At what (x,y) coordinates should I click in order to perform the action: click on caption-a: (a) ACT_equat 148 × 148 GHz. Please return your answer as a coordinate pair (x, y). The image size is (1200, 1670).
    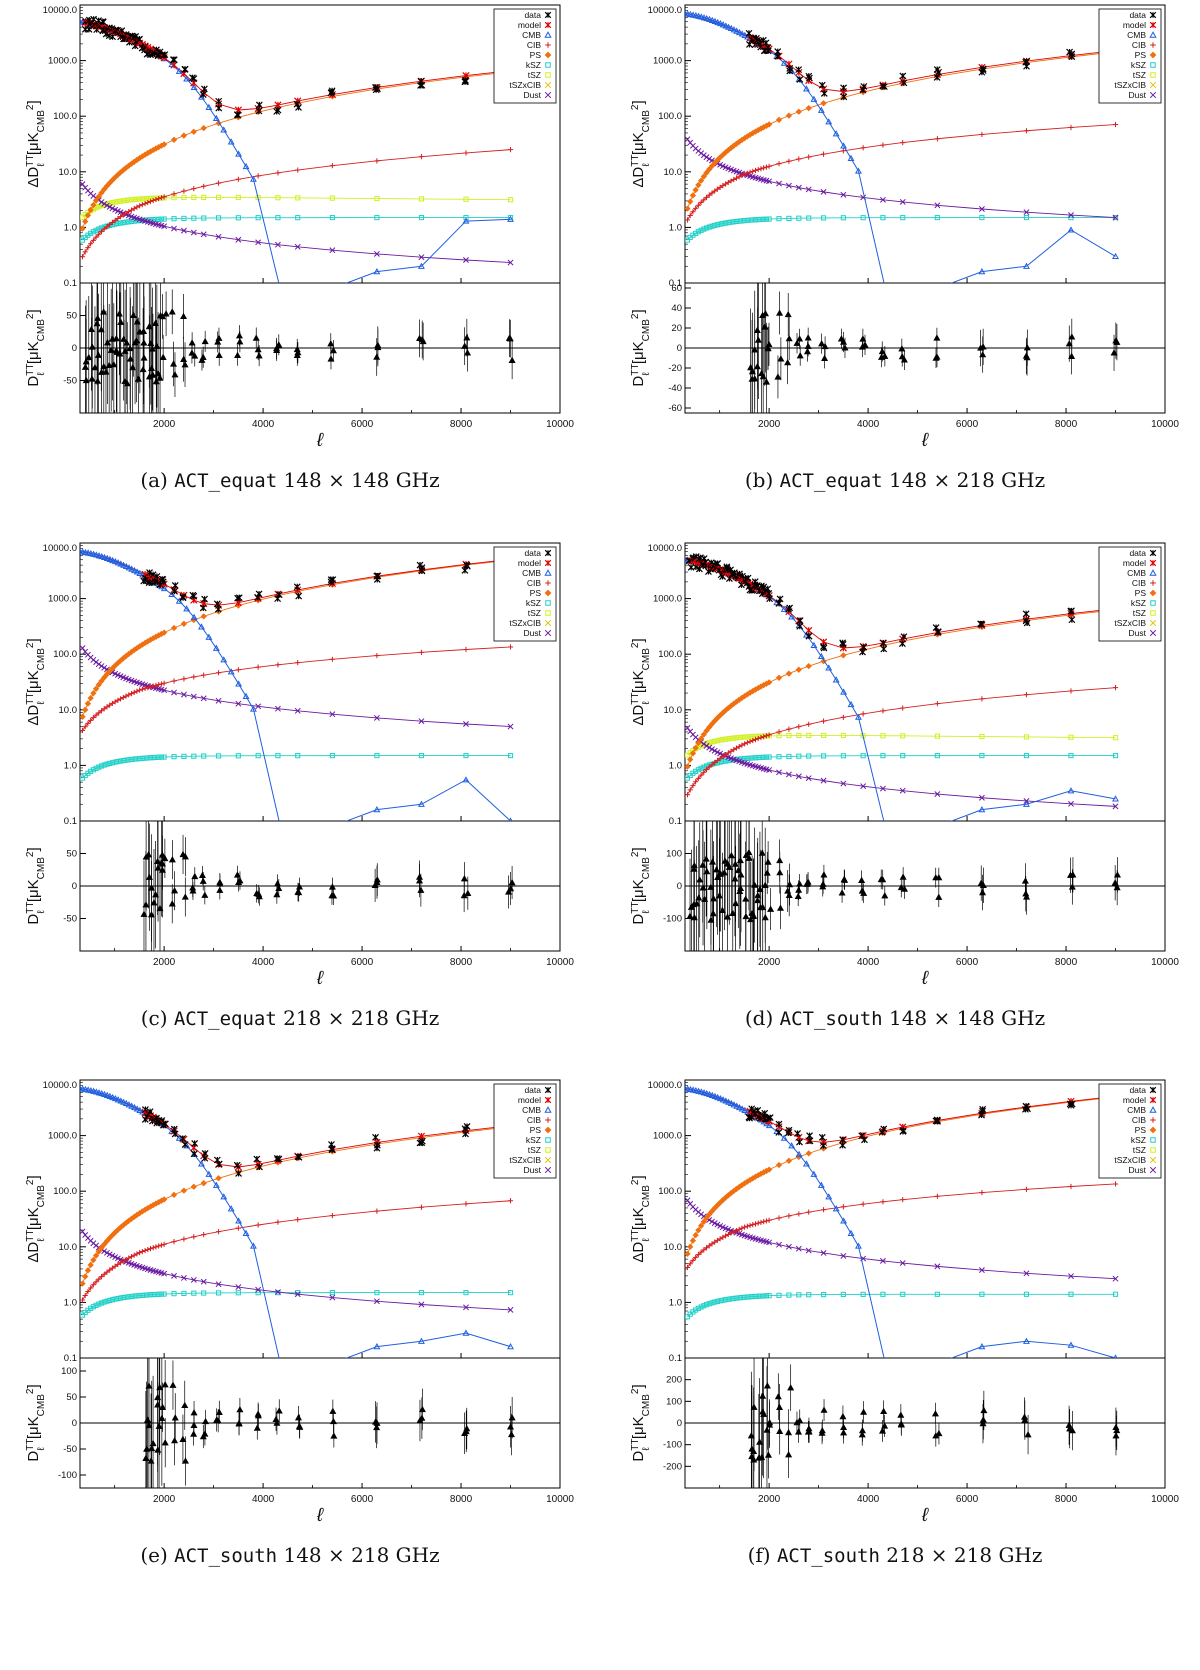
    Looking at the image, I should click on (290, 480).